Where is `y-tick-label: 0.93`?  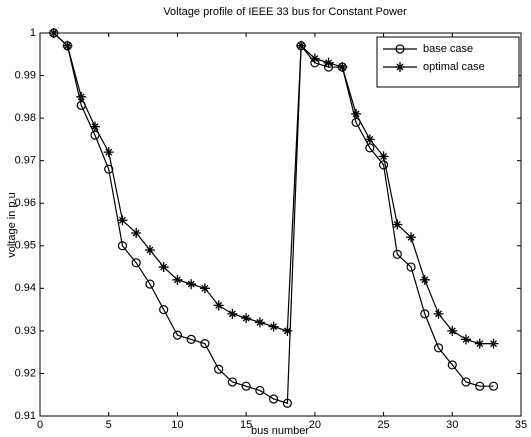 y-tick-label: 0.93 is located at coordinates (25, 331).